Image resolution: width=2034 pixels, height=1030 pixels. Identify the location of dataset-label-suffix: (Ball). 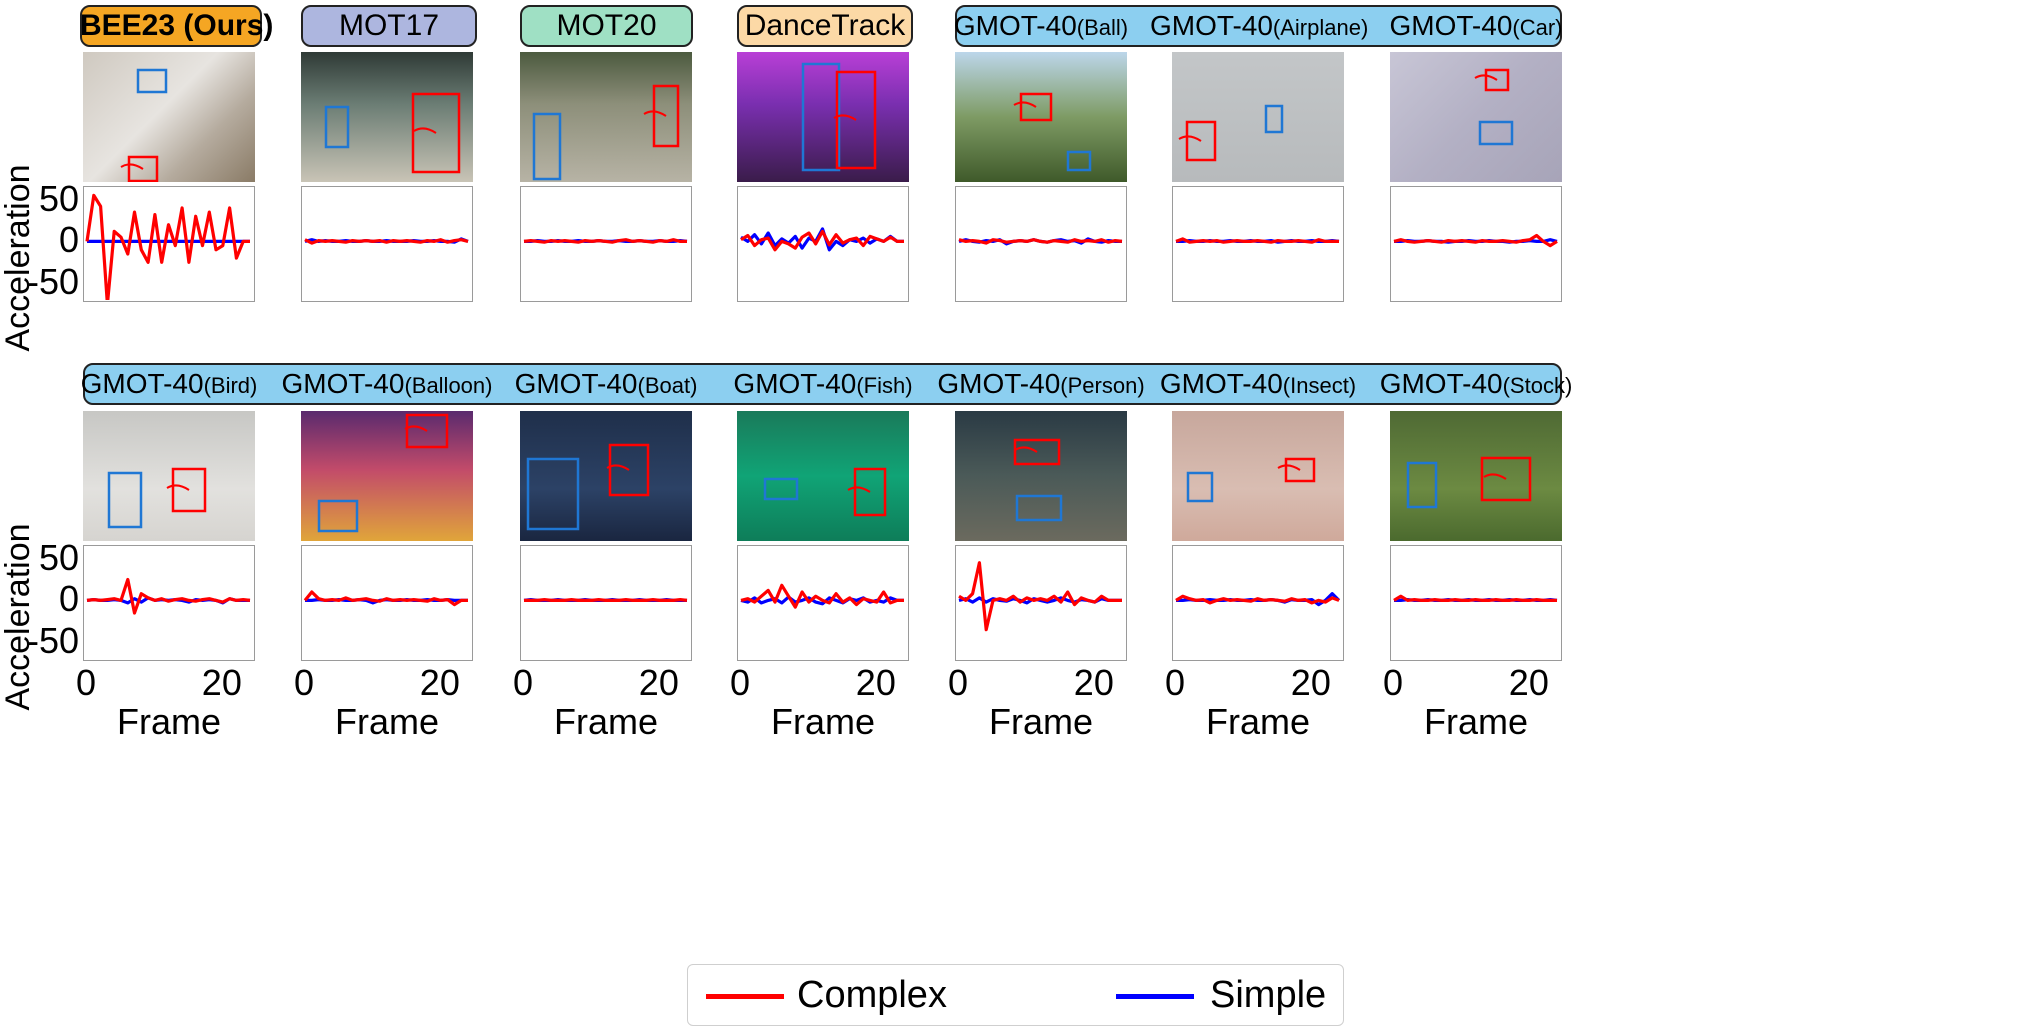
(1102, 27).